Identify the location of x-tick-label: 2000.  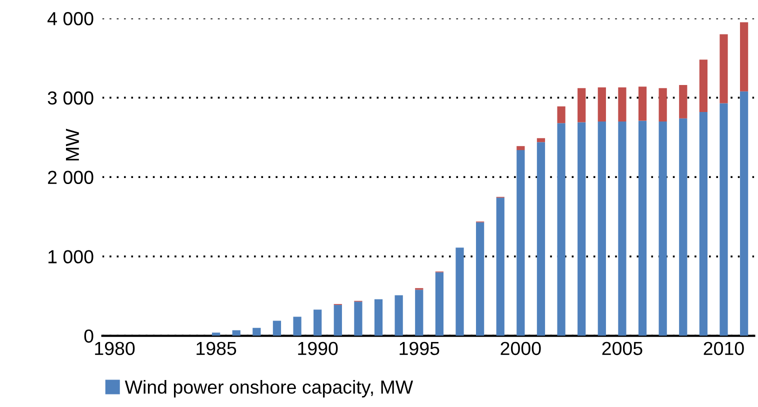
(520, 349).